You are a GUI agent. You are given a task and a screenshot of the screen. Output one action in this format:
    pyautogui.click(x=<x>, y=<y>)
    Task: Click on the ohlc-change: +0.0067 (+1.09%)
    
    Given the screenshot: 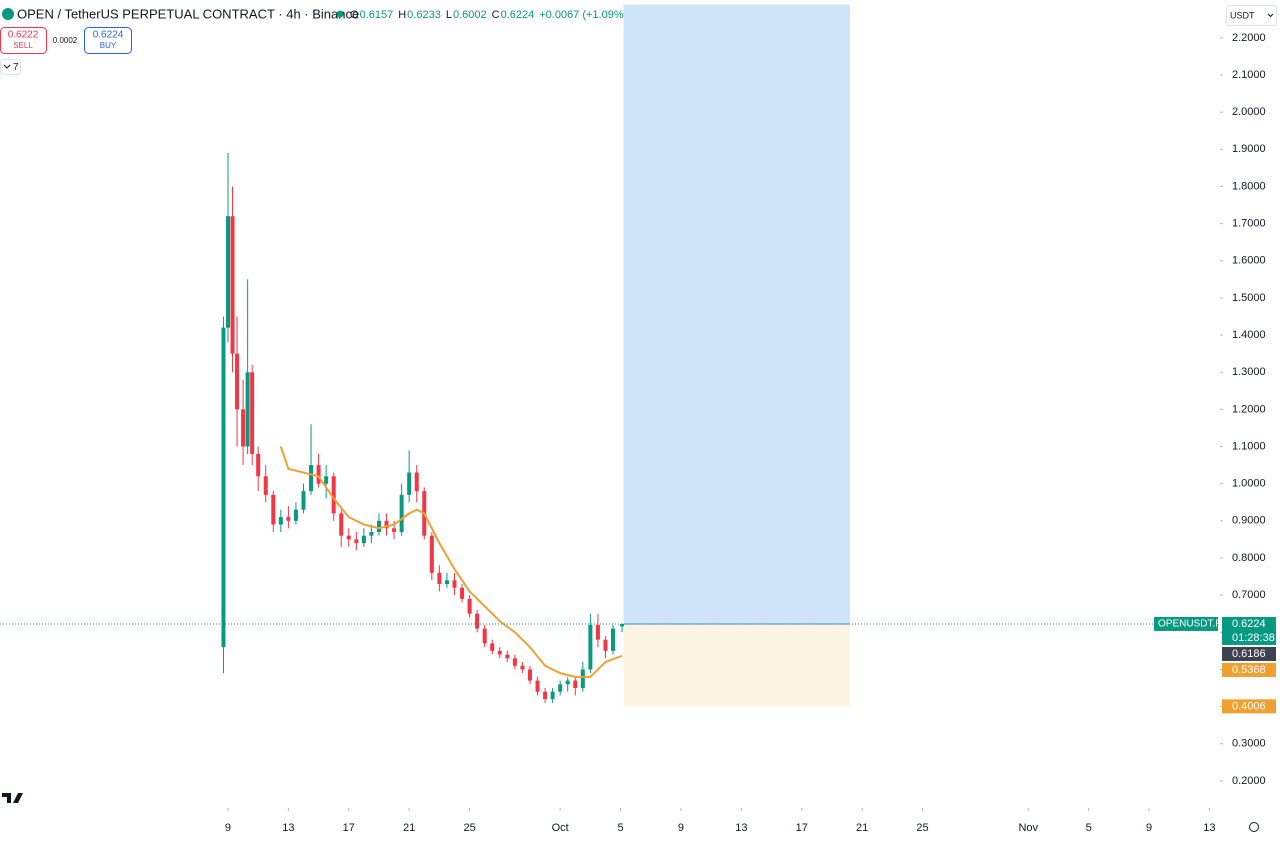 What is the action you would take?
    pyautogui.click(x=583, y=15)
    